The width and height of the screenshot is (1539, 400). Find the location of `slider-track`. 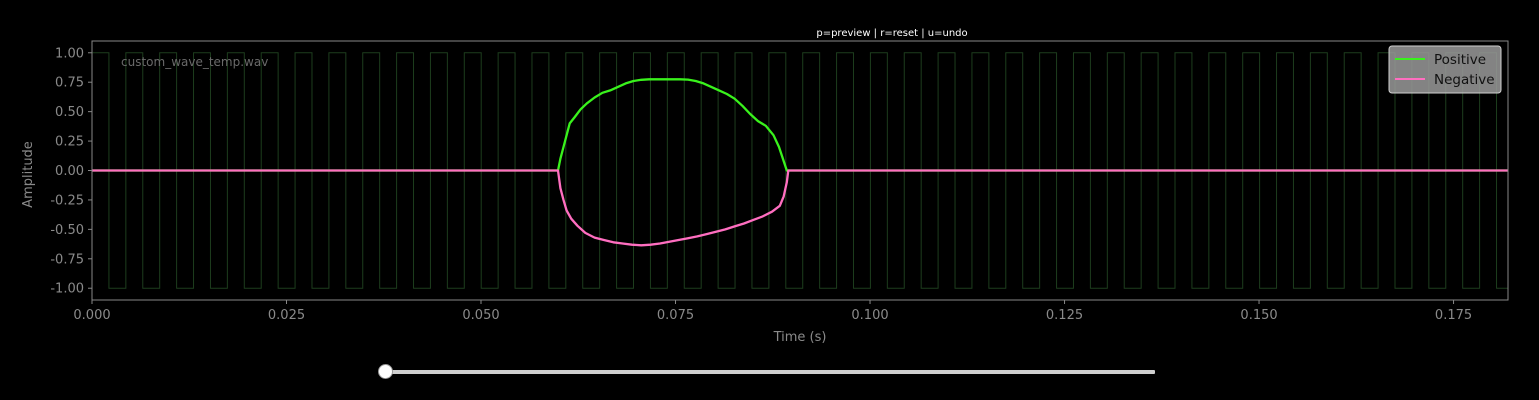

slider-track is located at coordinates (770, 372).